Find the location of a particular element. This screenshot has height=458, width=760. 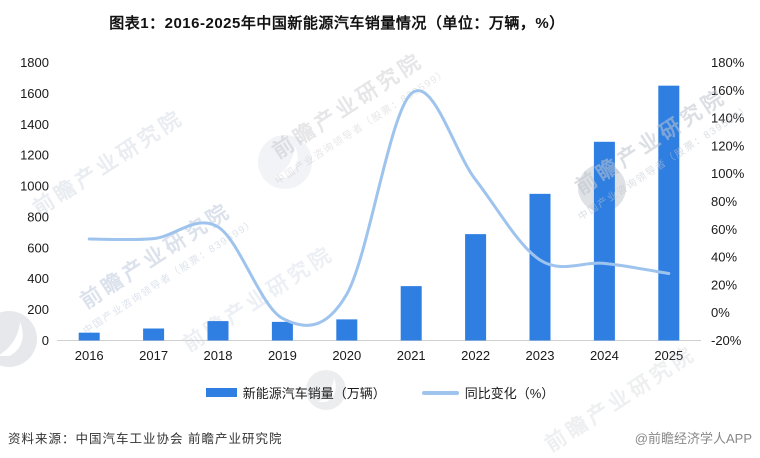

x-axis-label-2020: 2020 is located at coordinates (346, 355).